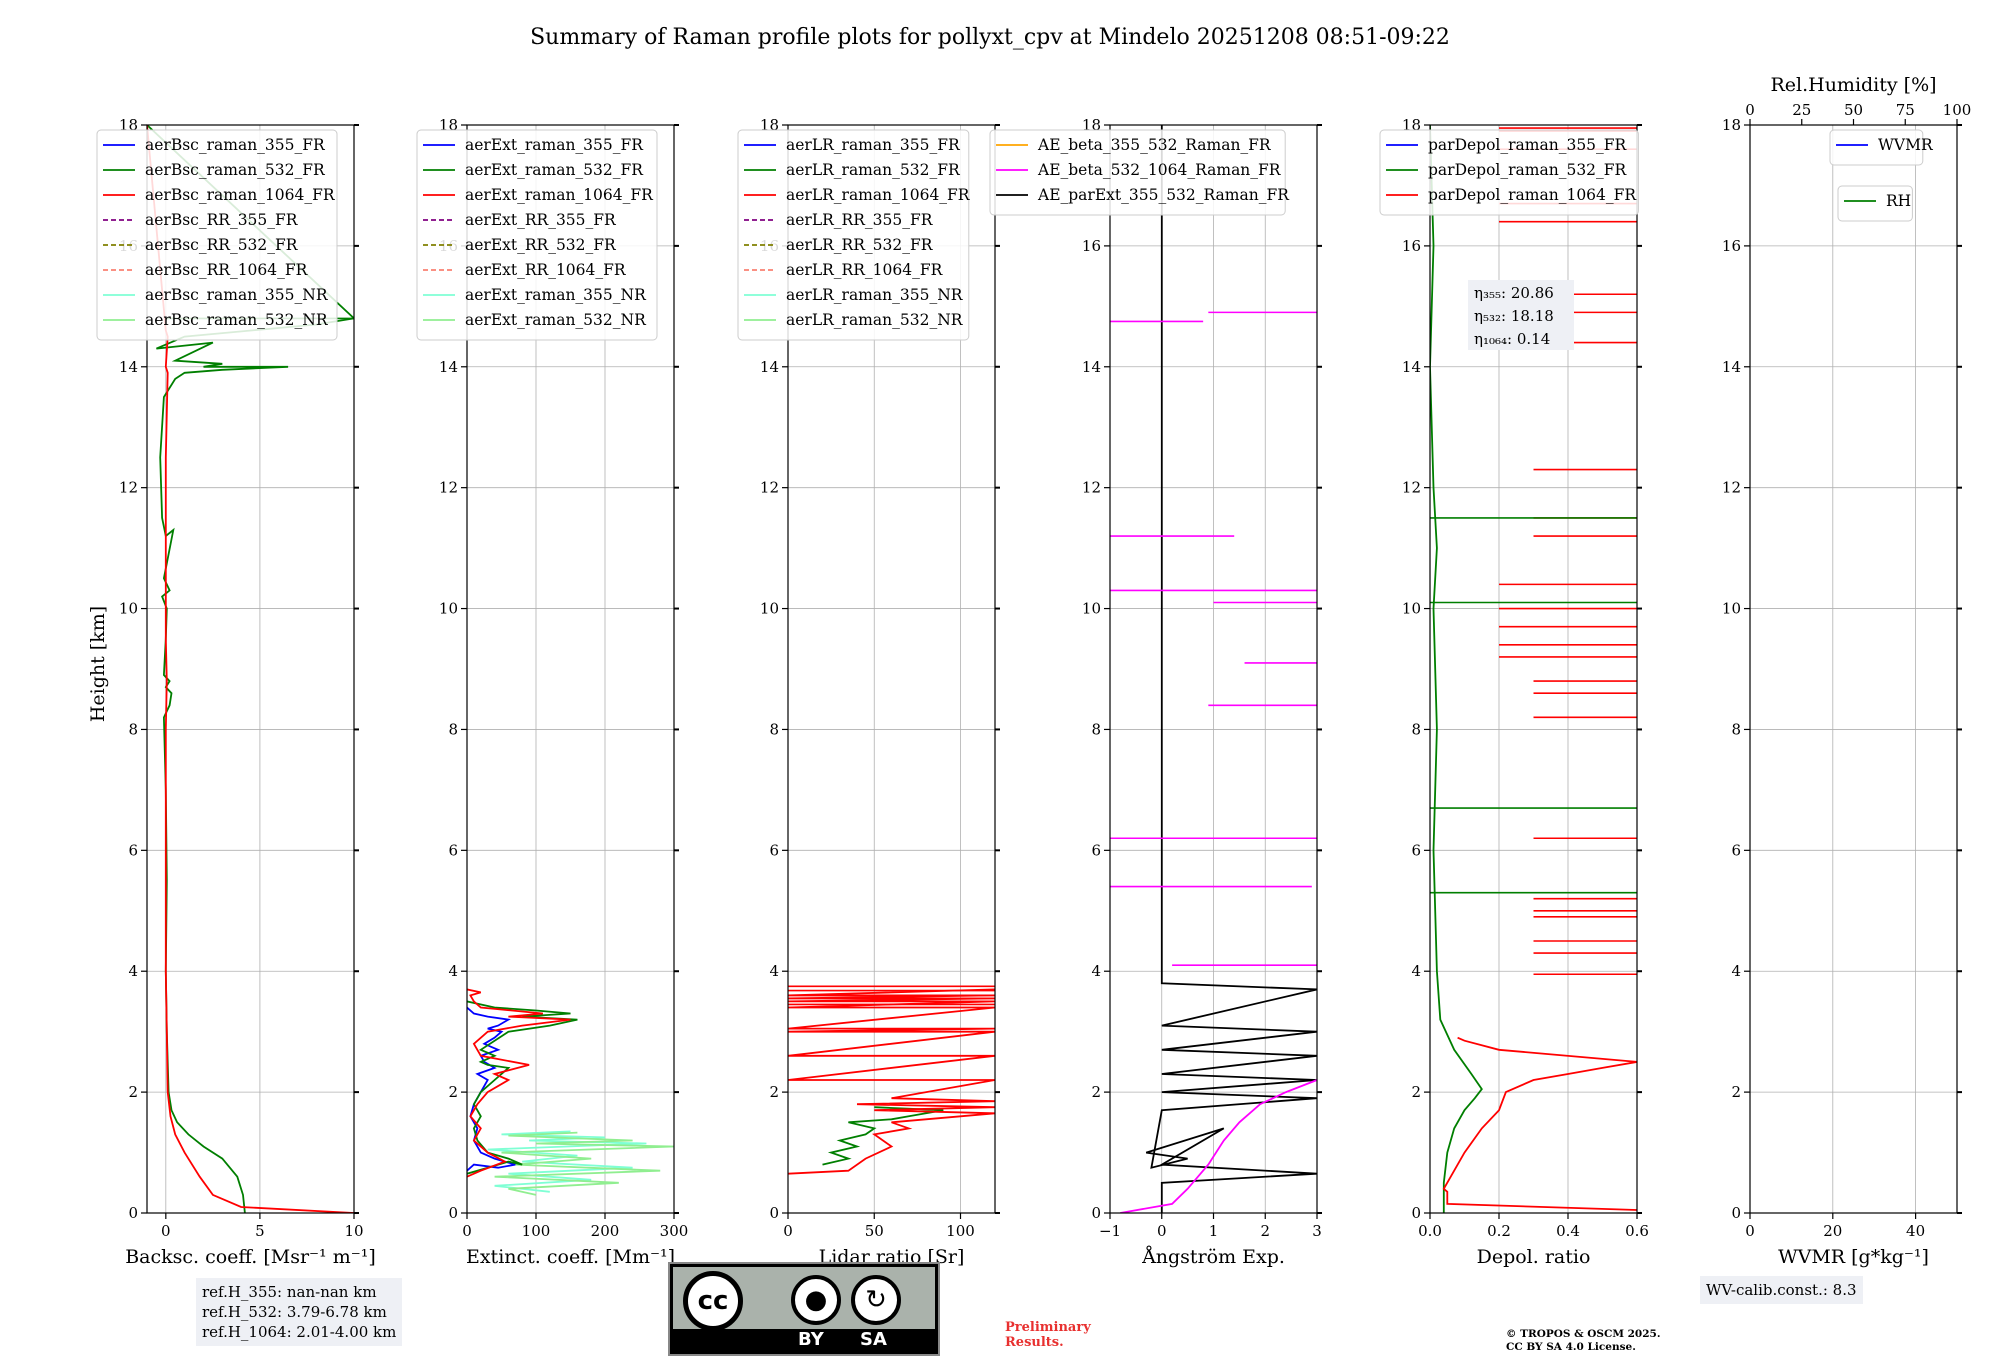 Image resolution: width=2000 pixels, height=1360 pixels. What do you see at coordinates (559, 195) in the screenshot?
I see `legend-entry: aerExt_raman_1064_FR` at bounding box center [559, 195].